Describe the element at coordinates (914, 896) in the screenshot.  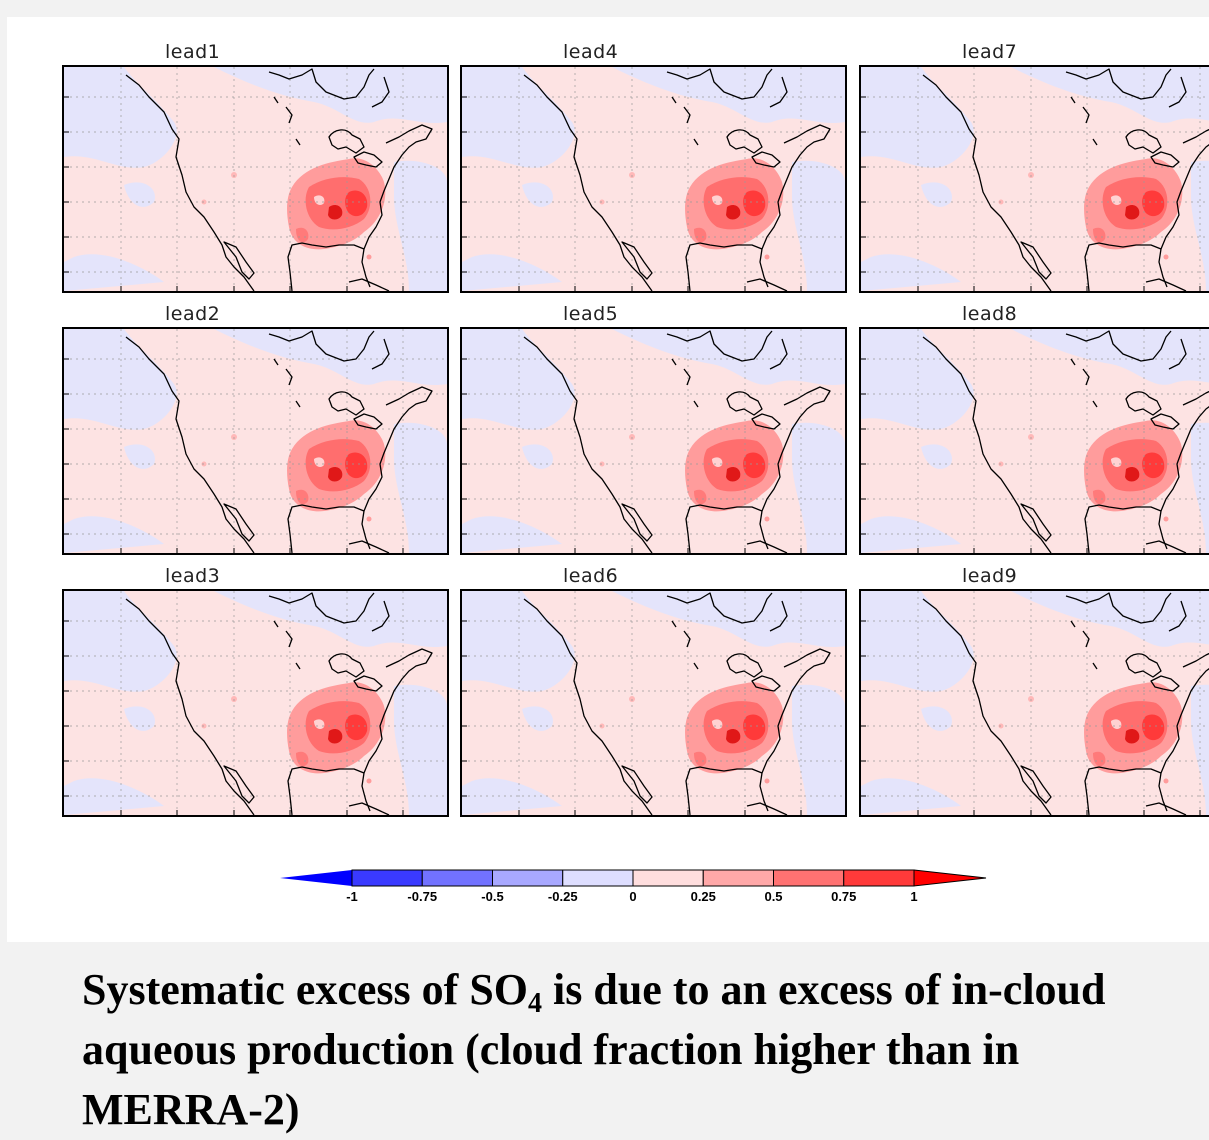
I see `colorbar-tick-label: 1` at that location.